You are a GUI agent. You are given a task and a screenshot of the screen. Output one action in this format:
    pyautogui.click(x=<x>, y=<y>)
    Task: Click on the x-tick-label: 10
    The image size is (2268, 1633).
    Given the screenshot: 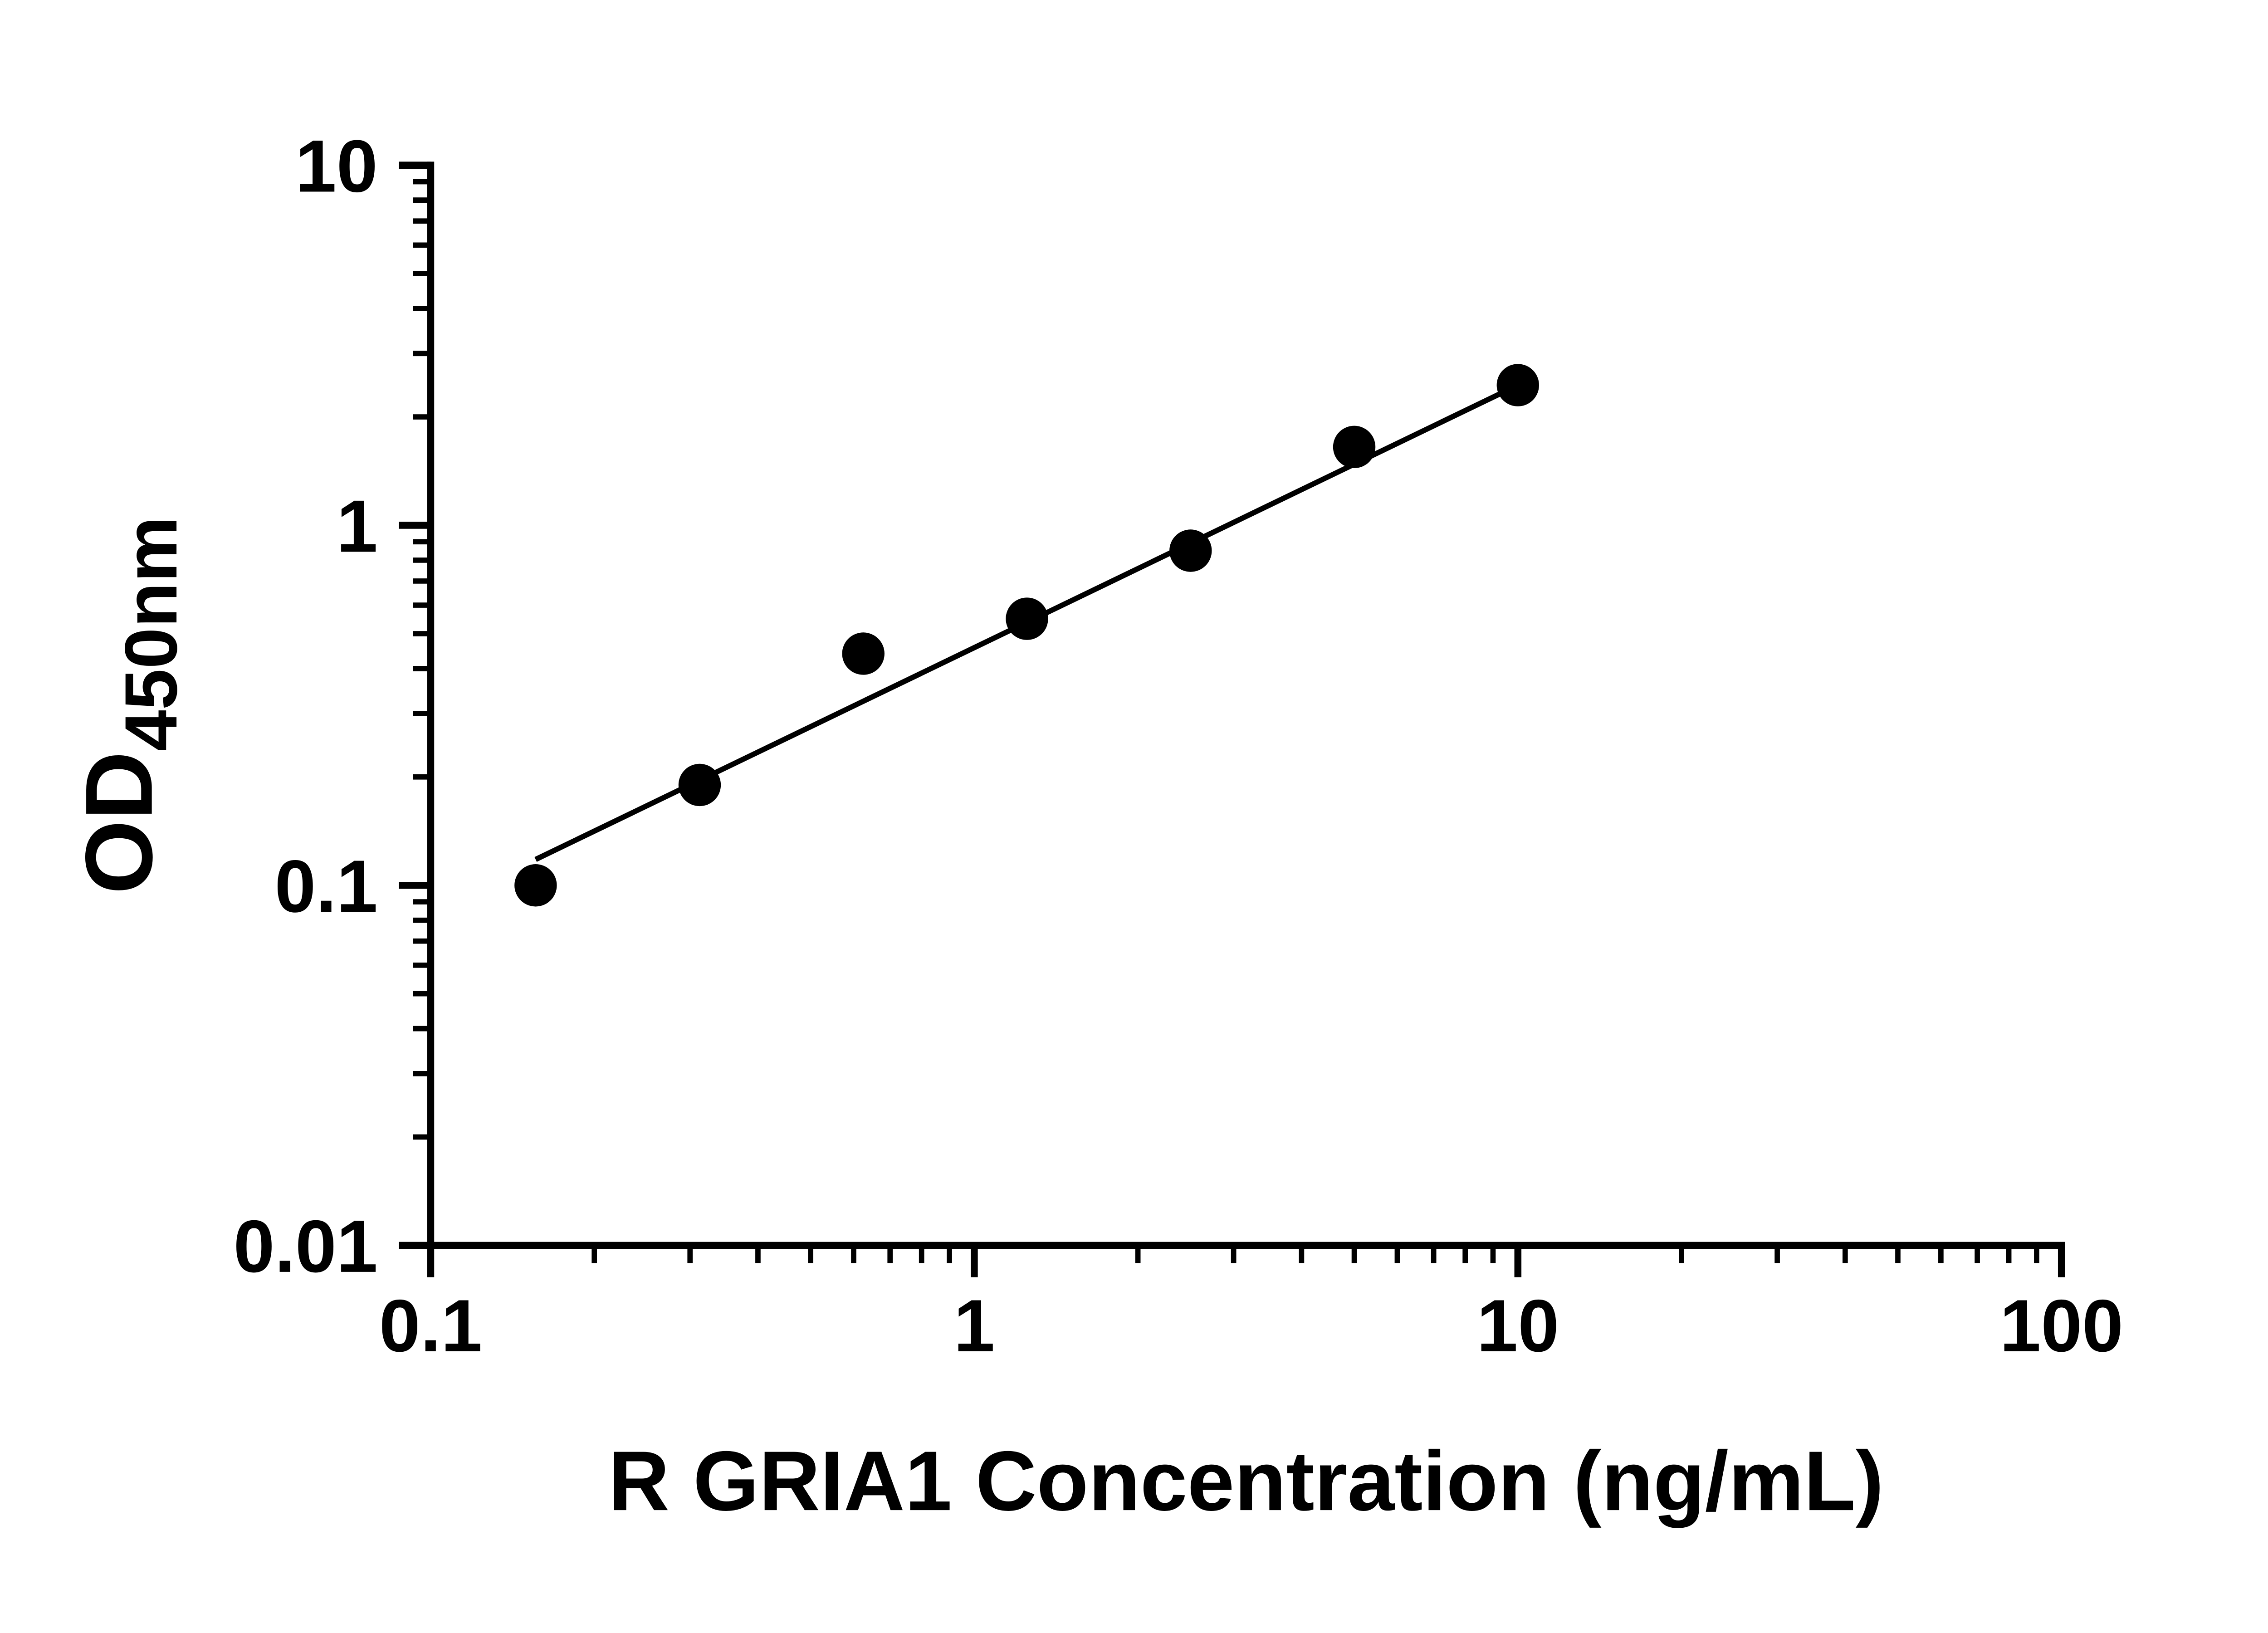 What is the action you would take?
    pyautogui.click(x=1518, y=1325)
    